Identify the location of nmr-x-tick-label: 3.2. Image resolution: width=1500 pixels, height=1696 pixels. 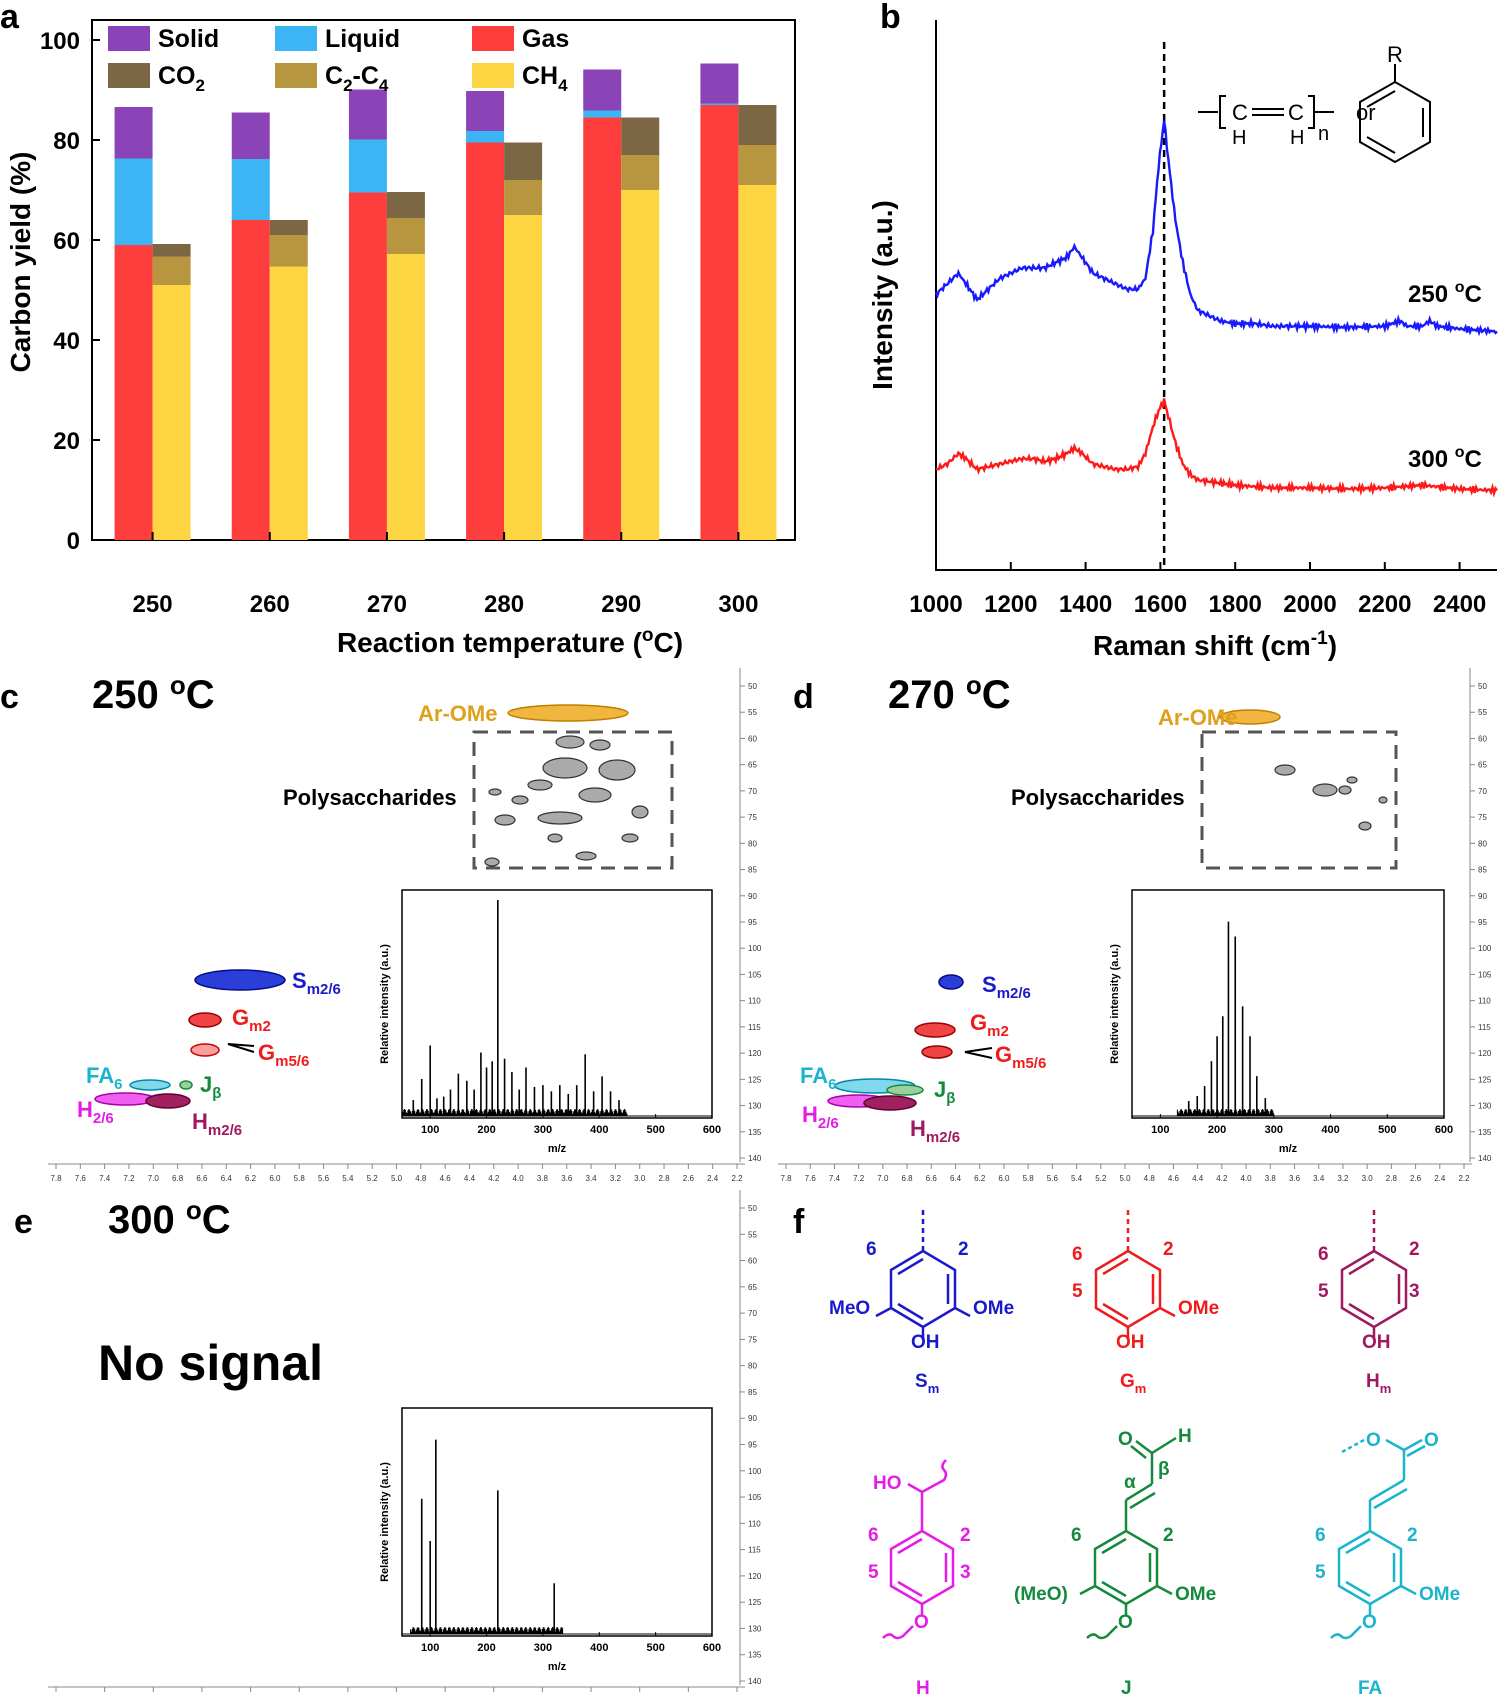
(616, 1178).